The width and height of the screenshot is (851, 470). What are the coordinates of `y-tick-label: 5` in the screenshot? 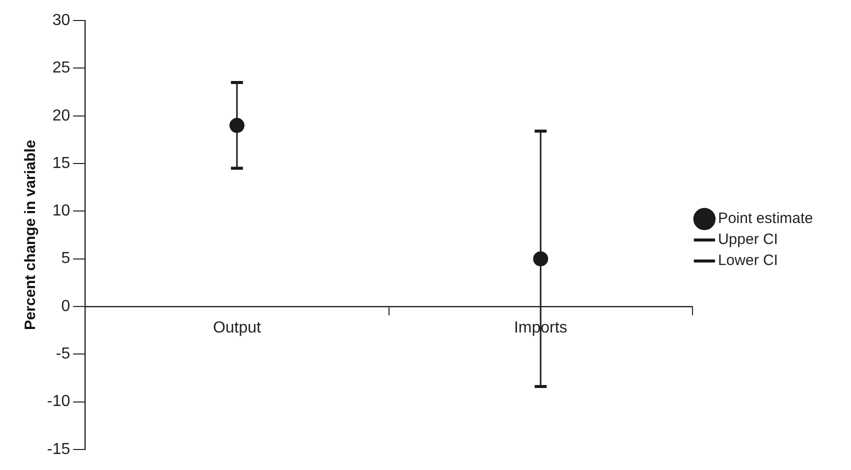 It's located at (65, 259).